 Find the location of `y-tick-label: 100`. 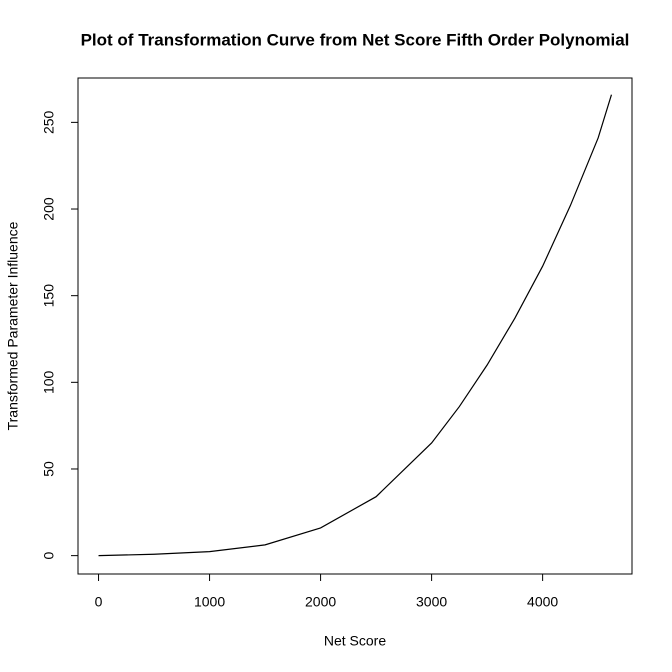

y-tick-label: 100 is located at coordinates (49, 382).